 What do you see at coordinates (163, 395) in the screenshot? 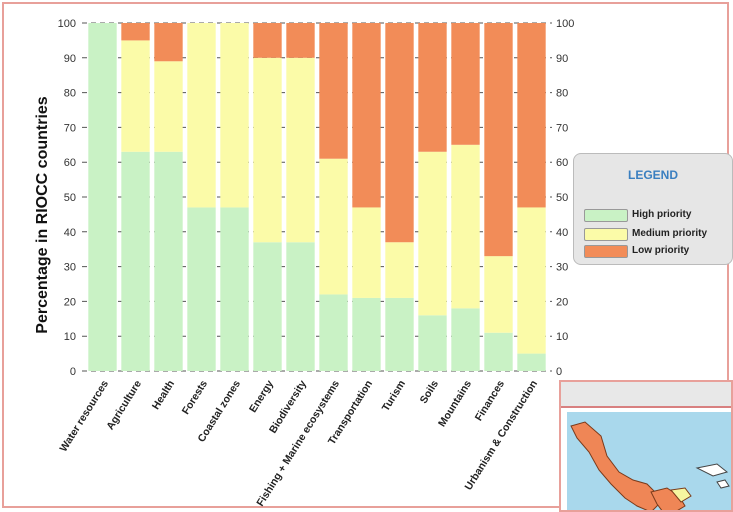
I see `category-label: Health` at bounding box center [163, 395].